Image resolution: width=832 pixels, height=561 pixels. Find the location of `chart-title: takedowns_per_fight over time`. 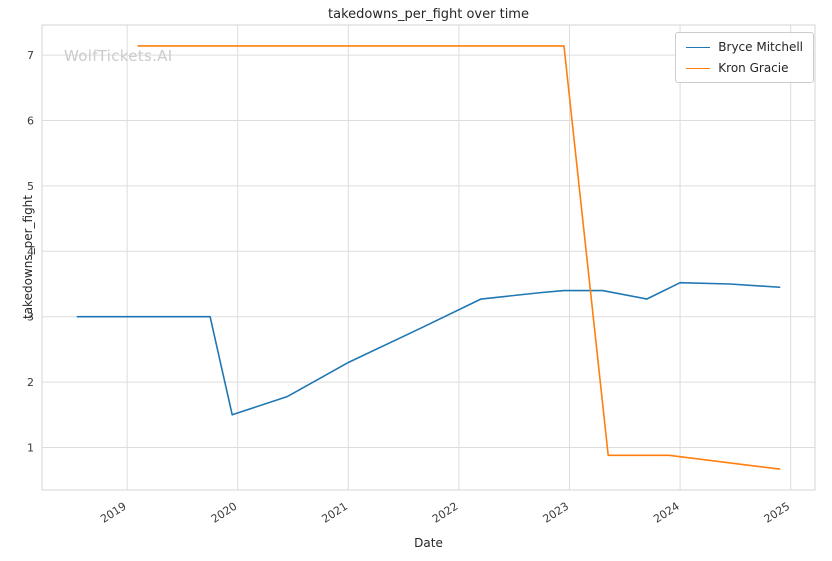

chart-title: takedowns_per_fight over time is located at coordinates (428, 14).